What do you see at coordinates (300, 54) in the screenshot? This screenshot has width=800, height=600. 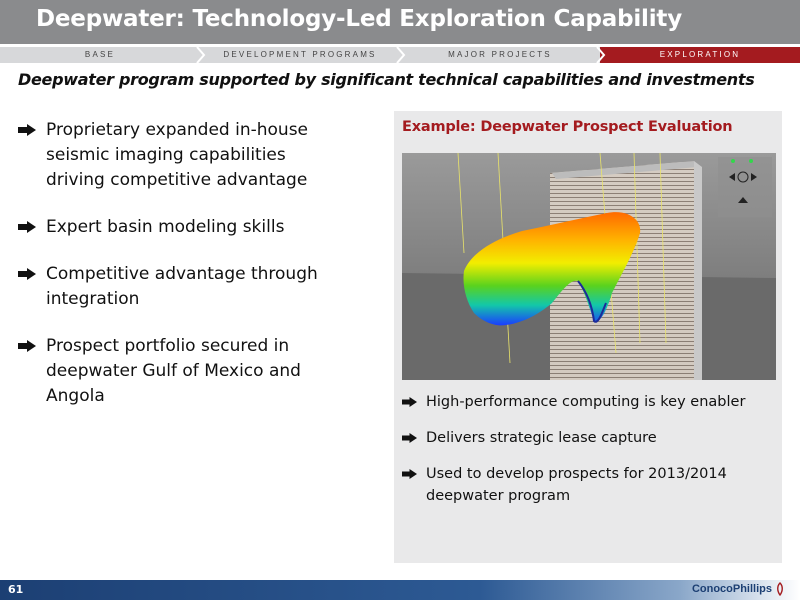 I see `nav-item-label: DEVELOPMENT PROGRAMS` at bounding box center [300, 54].